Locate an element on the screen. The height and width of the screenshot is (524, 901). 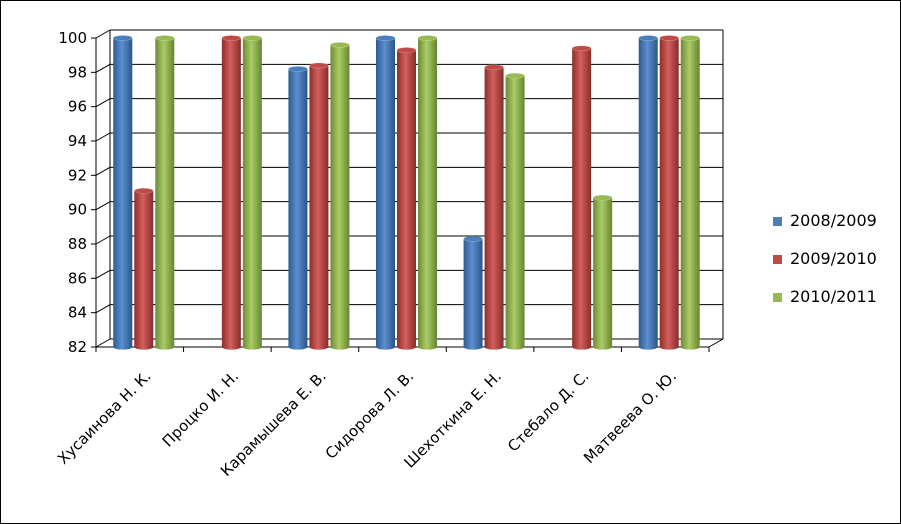
legend: 2008/2009 2009/2010 2010/2011 is located at coordinates (825, 258).